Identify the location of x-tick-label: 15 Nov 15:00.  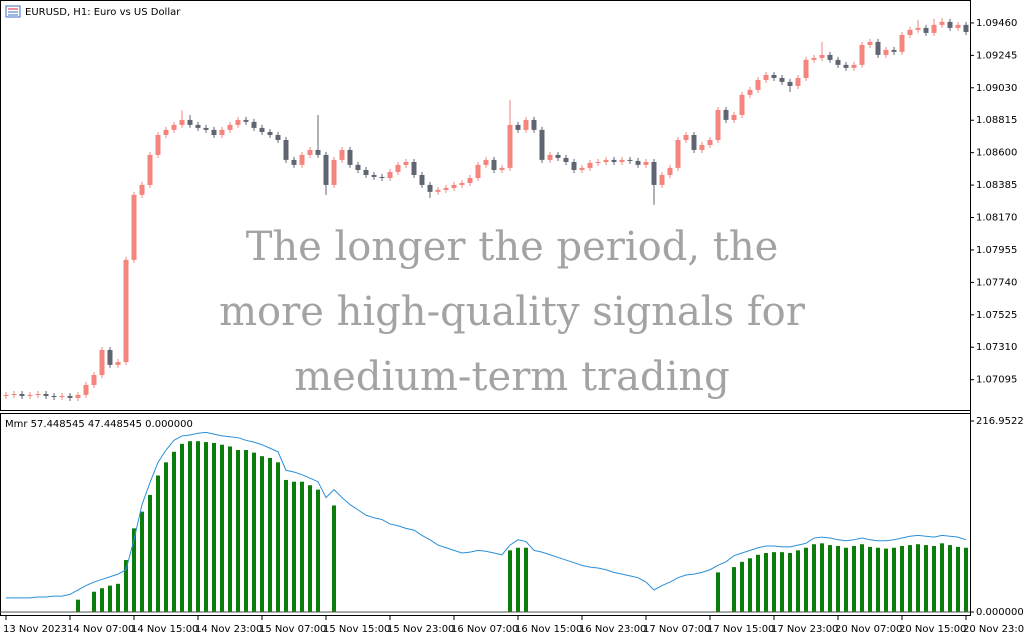
(356, 629).